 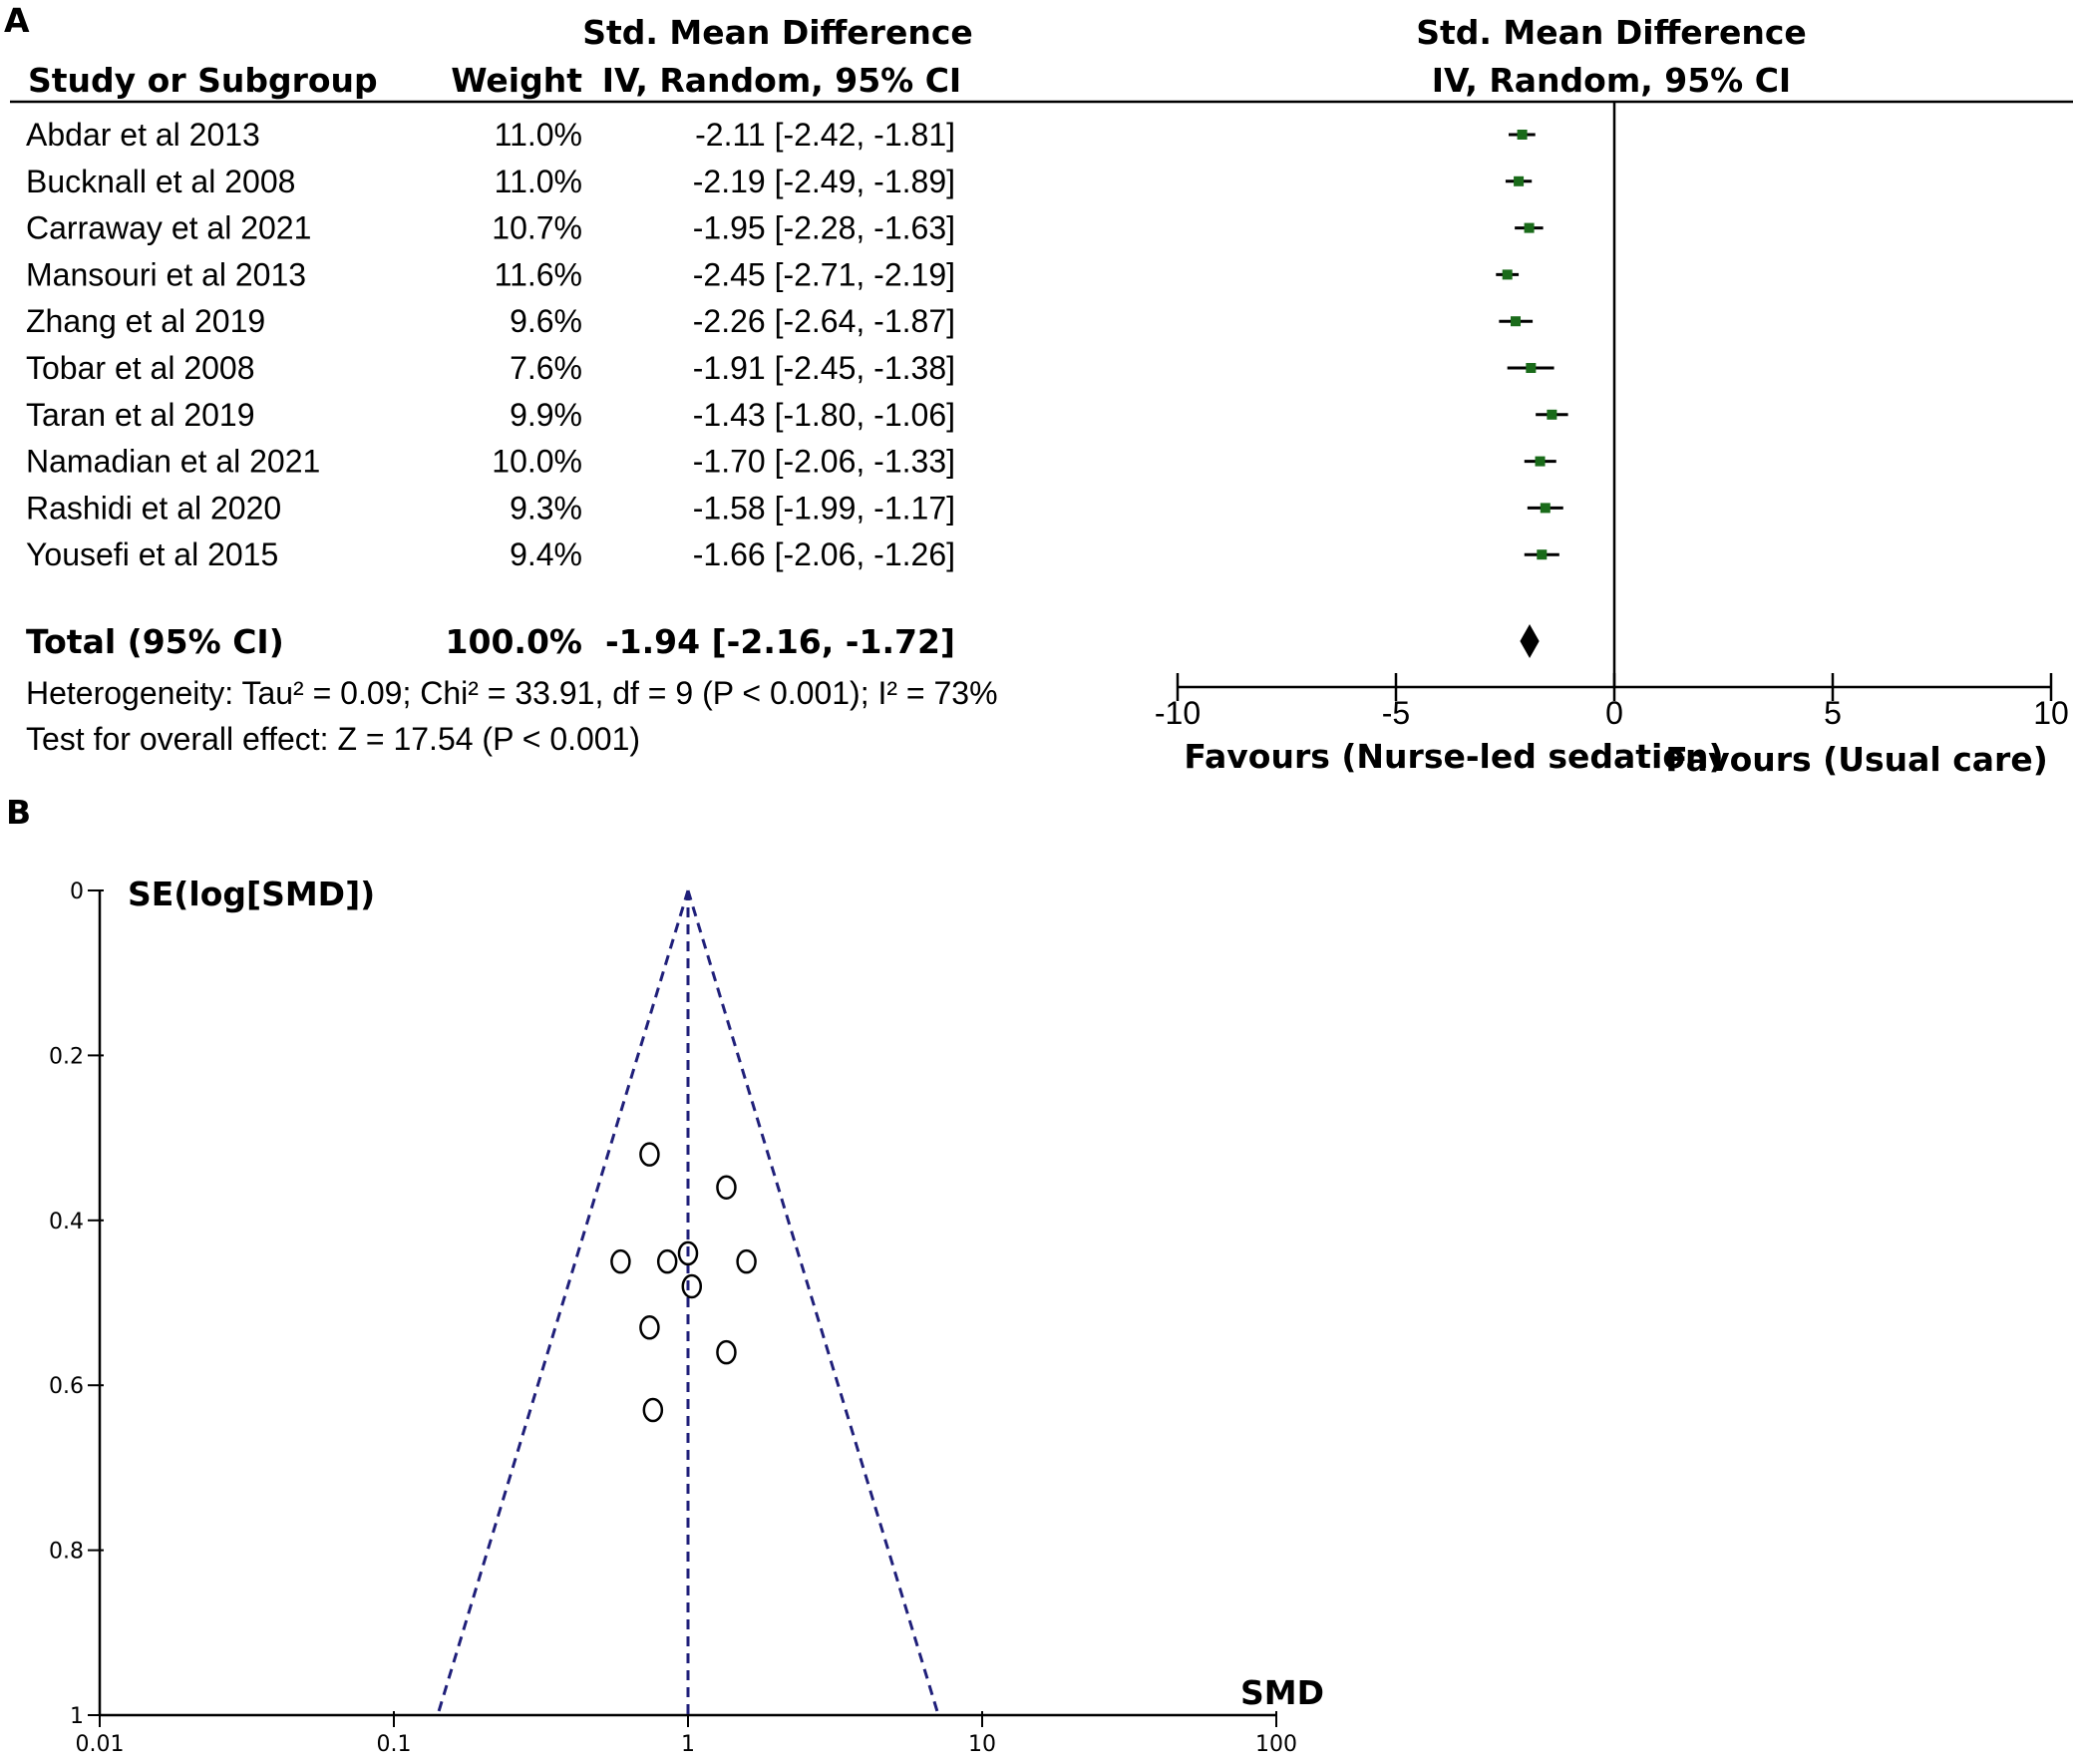 What do you see at coordinates (982, 1744) in the screenshot?
I see `funnel-x-tick-label: 10` at bounding box center [982, 1744].